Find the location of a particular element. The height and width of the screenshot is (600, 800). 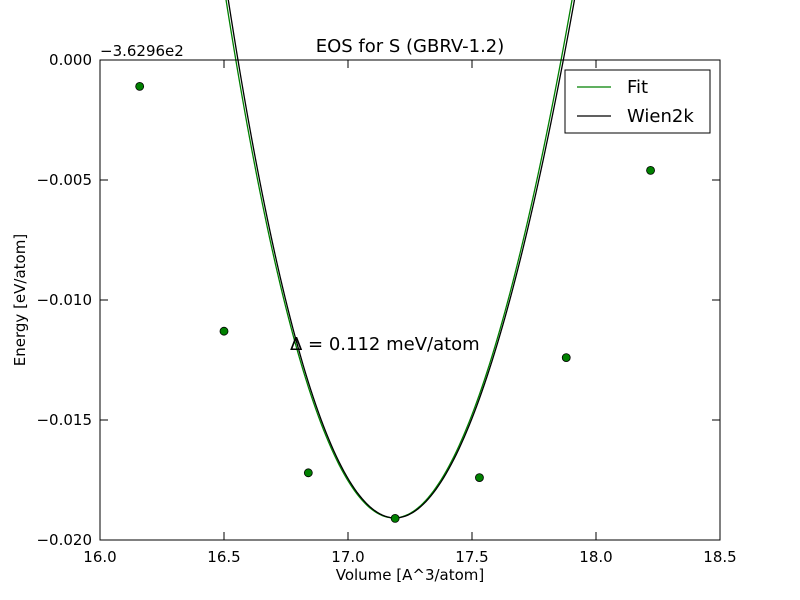

x-tick-label: 16.5 is located at coordinates (223, 557).